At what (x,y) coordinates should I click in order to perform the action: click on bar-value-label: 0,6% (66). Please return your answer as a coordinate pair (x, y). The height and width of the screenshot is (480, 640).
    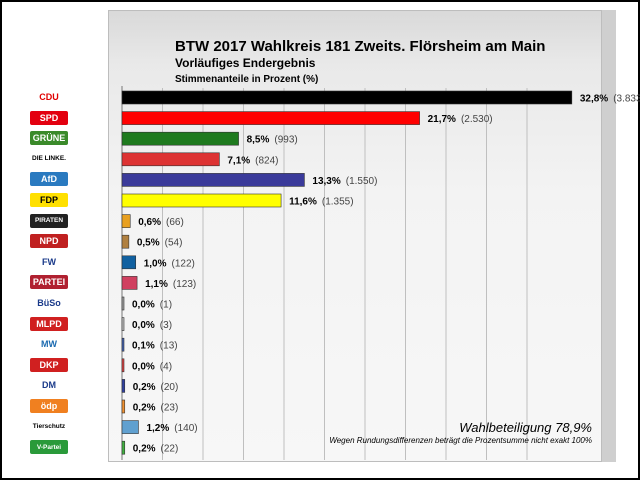
    Looking at the image, I should click on (161, 222).